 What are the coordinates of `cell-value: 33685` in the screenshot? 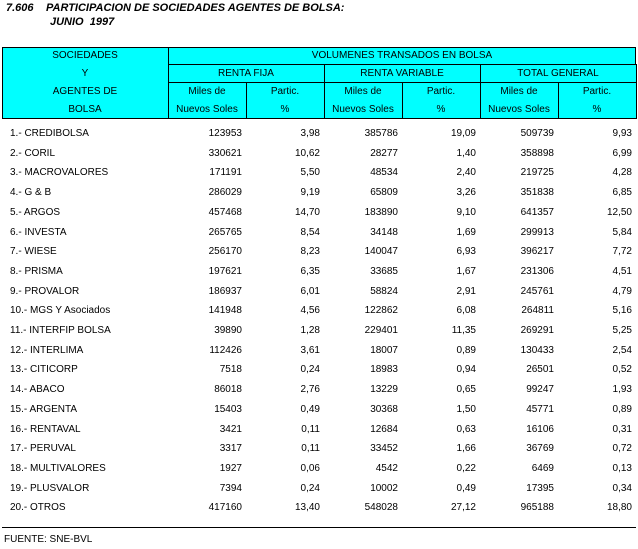 It's located at (384, 271).